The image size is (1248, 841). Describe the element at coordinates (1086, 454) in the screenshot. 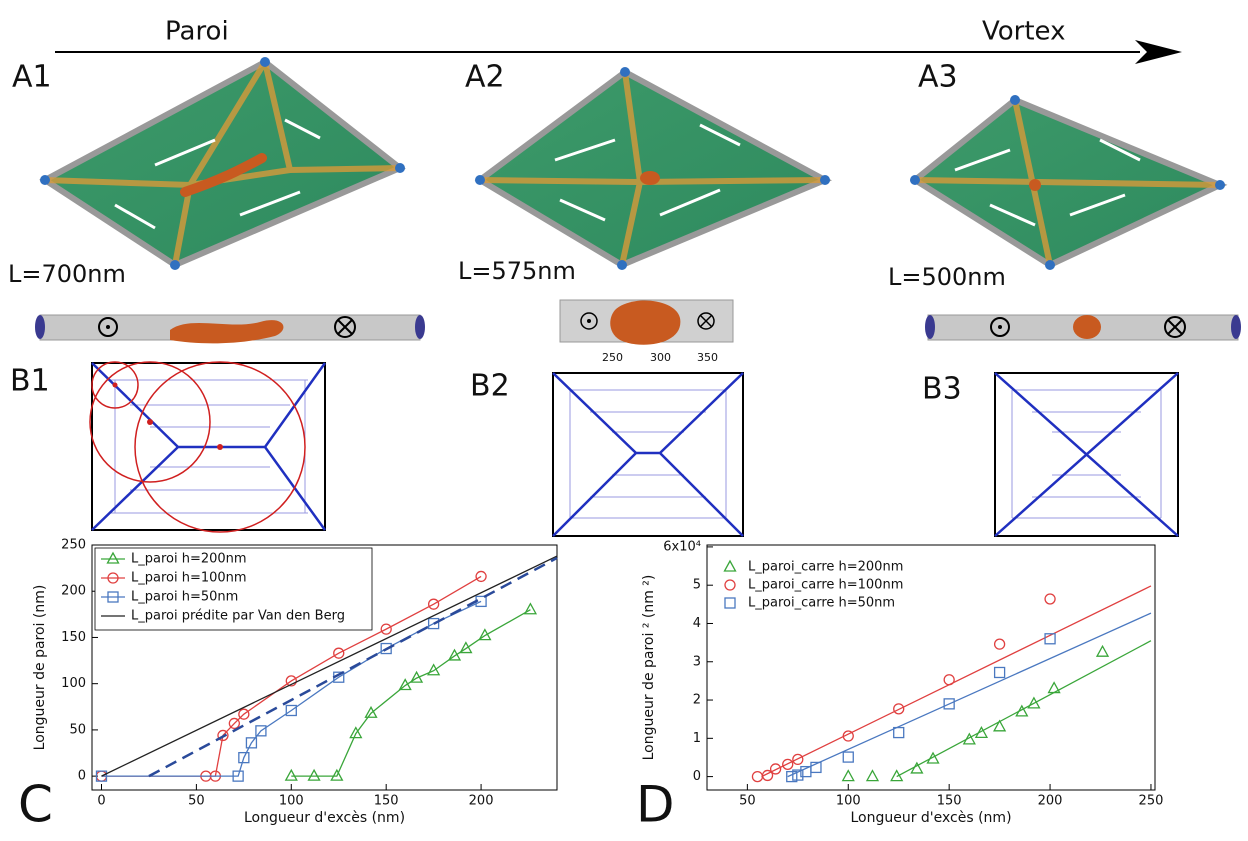

I see `diagram-b3` at that location.